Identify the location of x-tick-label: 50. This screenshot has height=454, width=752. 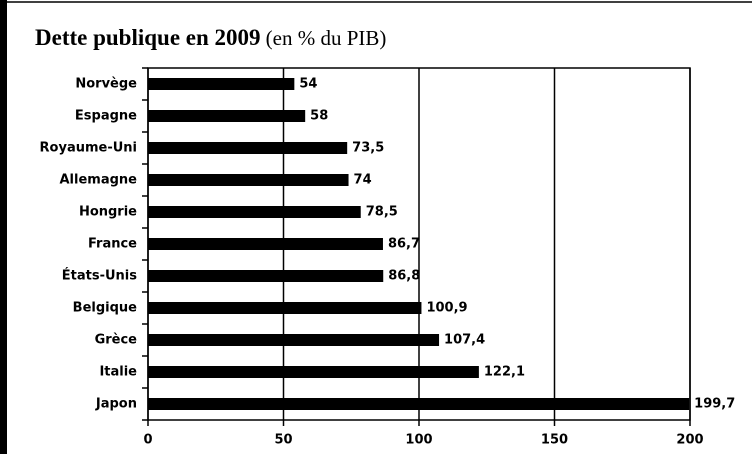
(283, 440).